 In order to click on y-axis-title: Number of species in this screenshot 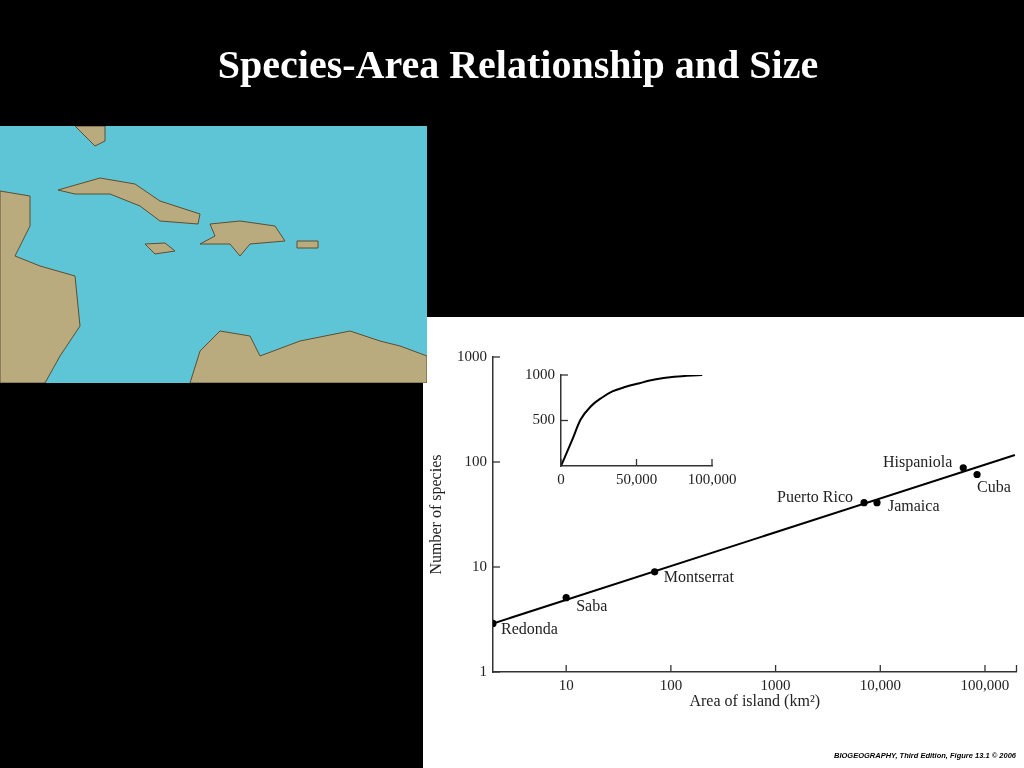, I will do `click(435, 514)`.